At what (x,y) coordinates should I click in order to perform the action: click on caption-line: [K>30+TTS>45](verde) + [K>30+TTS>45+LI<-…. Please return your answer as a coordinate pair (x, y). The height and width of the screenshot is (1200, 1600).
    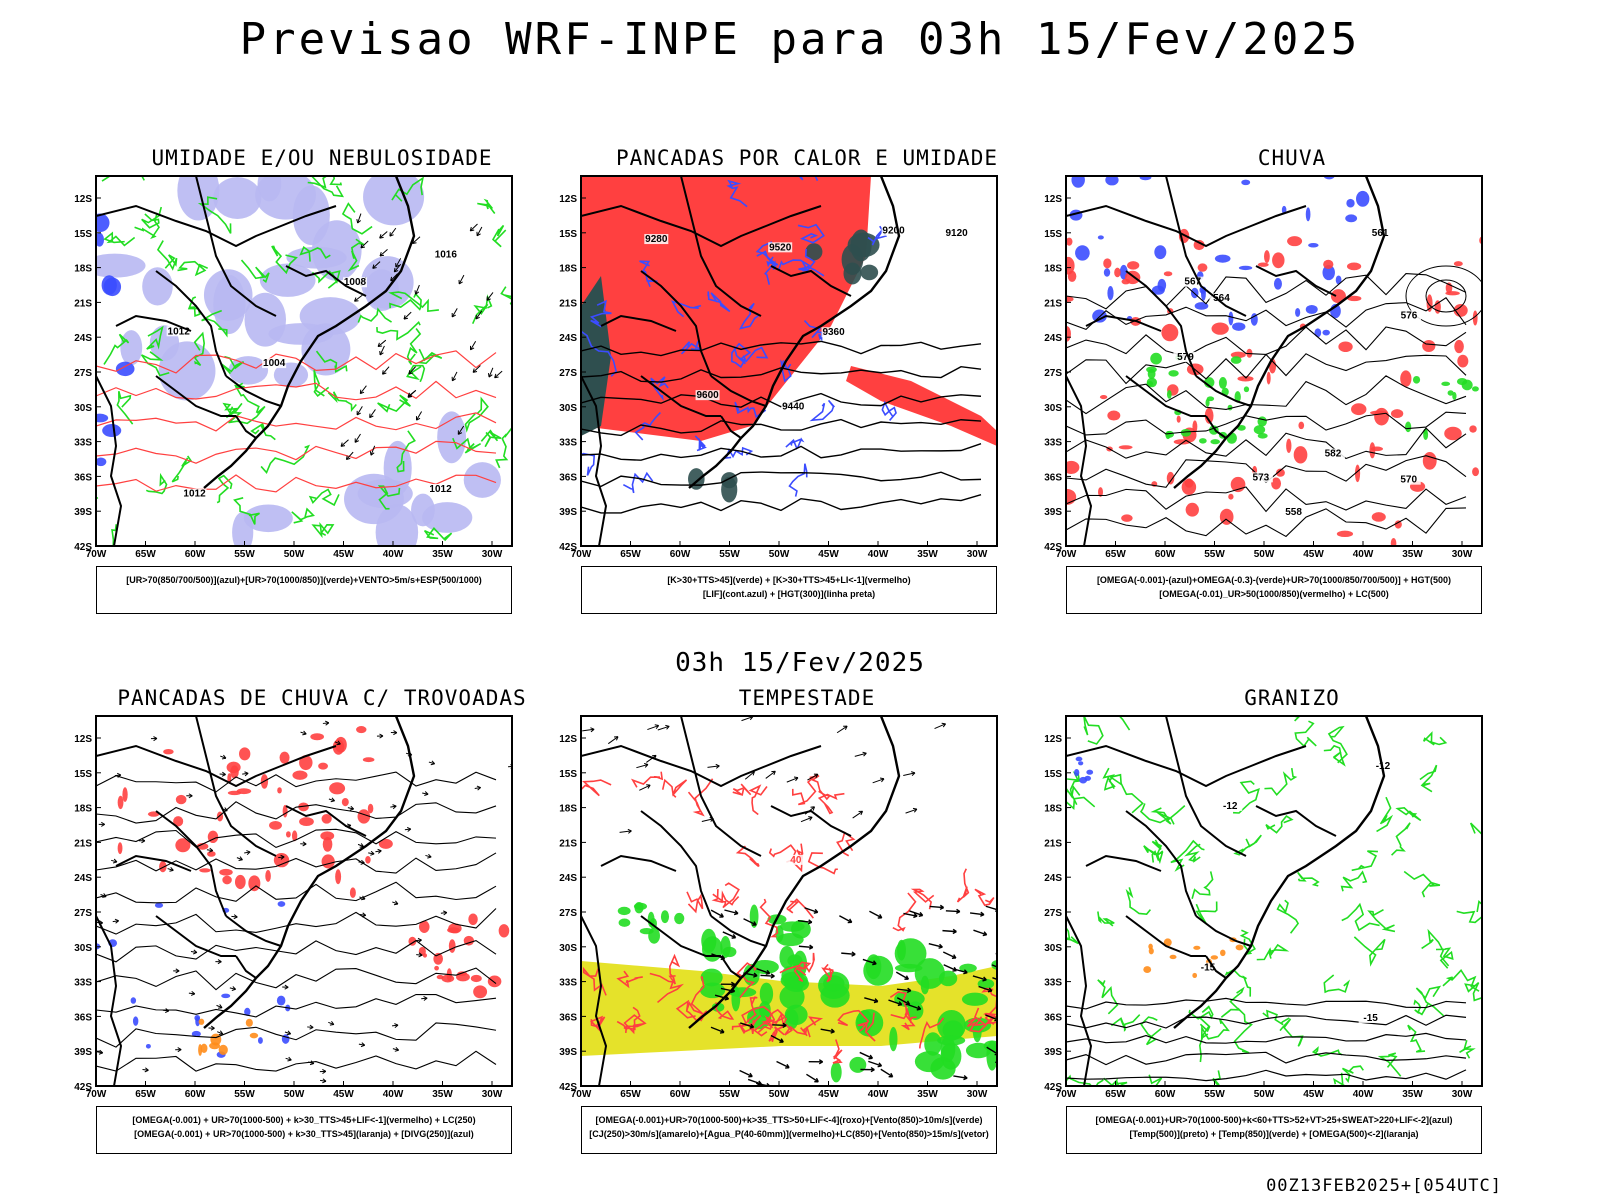
    Looking at the image, I should click on (789, 580).